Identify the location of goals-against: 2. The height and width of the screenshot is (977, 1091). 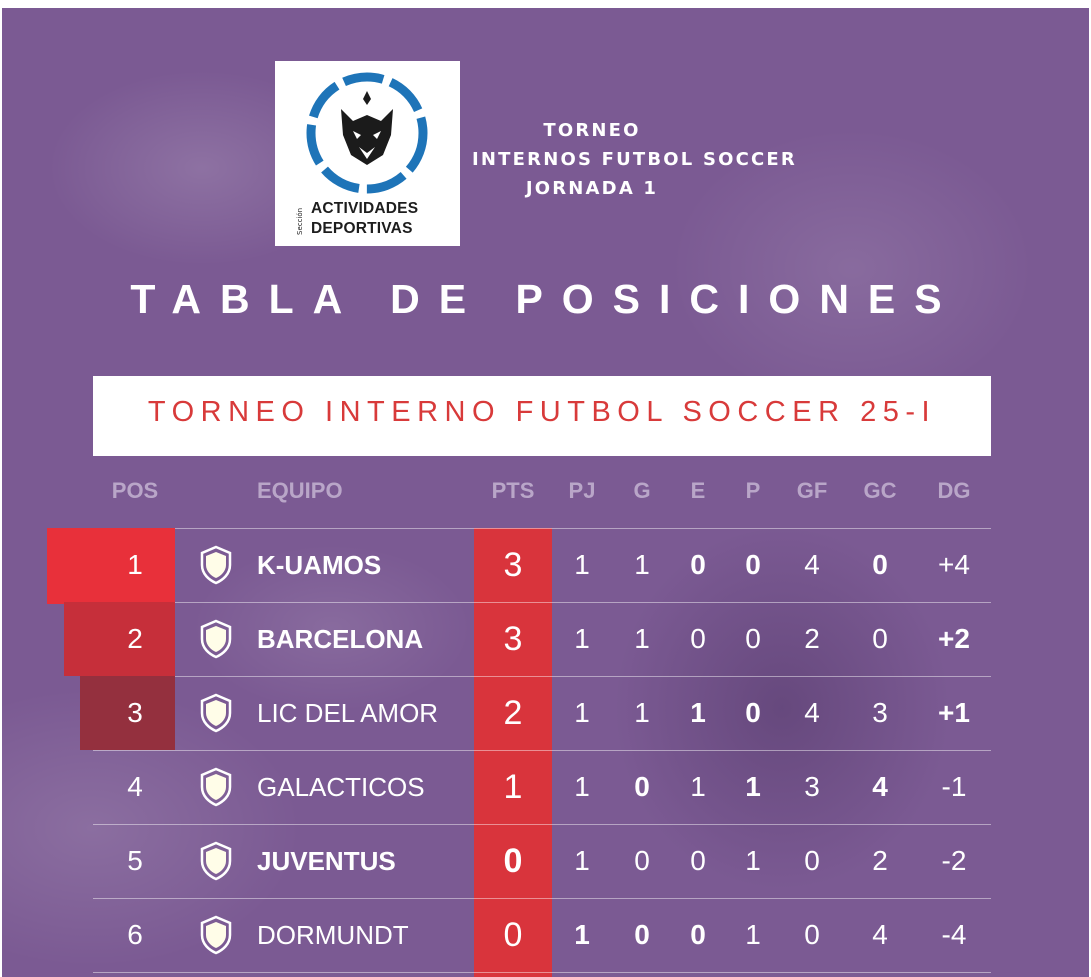
(880, 860).